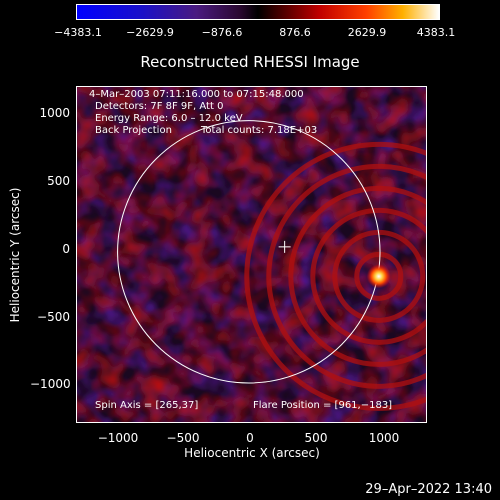 This screenshot has width=500, height=500. Describe the element at coordinates (258, 12) in the screenshot. I see `colorbar` at that location.